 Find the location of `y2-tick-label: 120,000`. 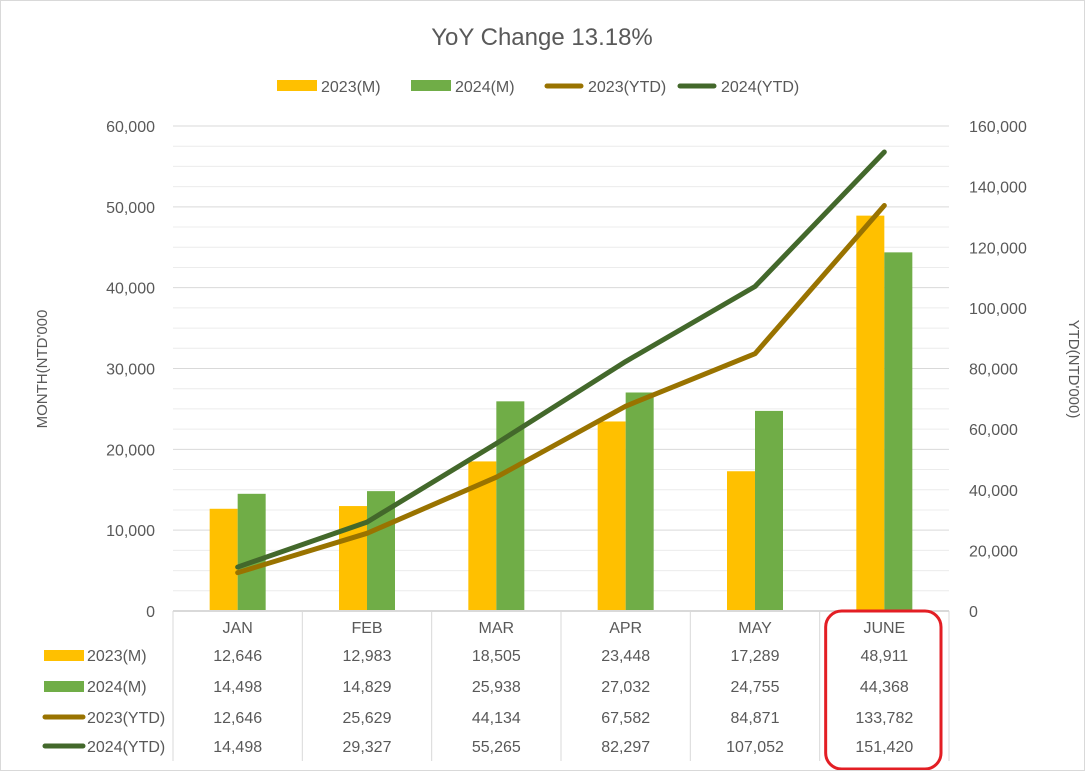

y2-tick-label: 120,000 is located at coordinates (998, 248).